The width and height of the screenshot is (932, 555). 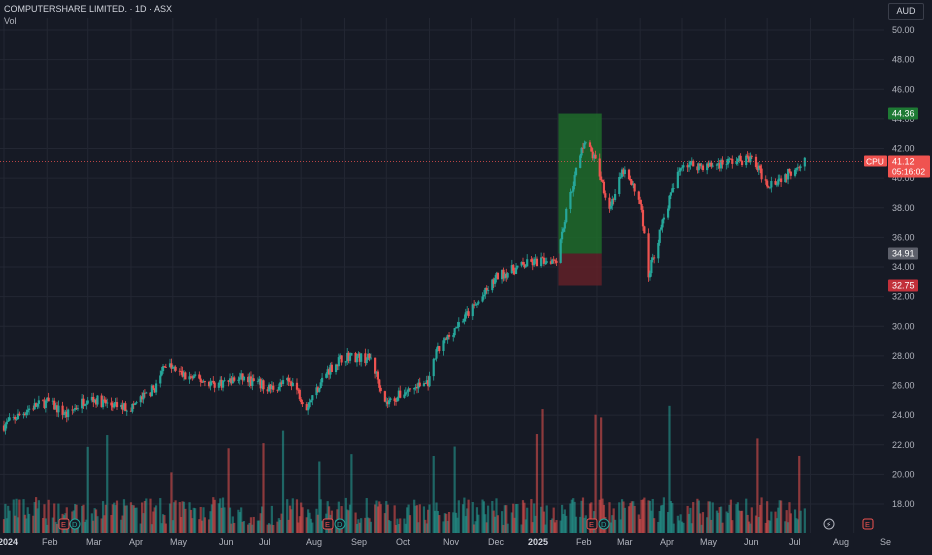 I want to click on dividend-d-icon-text: D, so click(x=340, y=524).